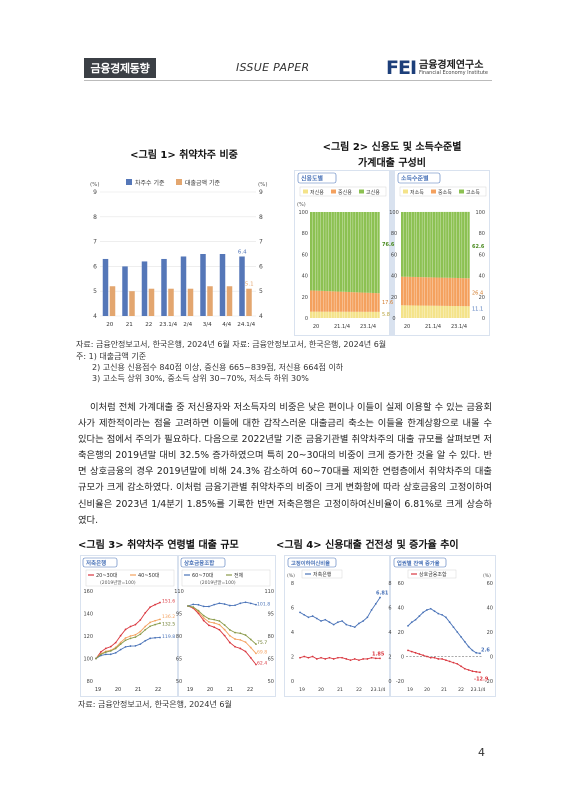 Image resolution: width=566 pixels, height=800 pixels. I want to click on fig3-ytick-mid: 110, so click(179, 592).